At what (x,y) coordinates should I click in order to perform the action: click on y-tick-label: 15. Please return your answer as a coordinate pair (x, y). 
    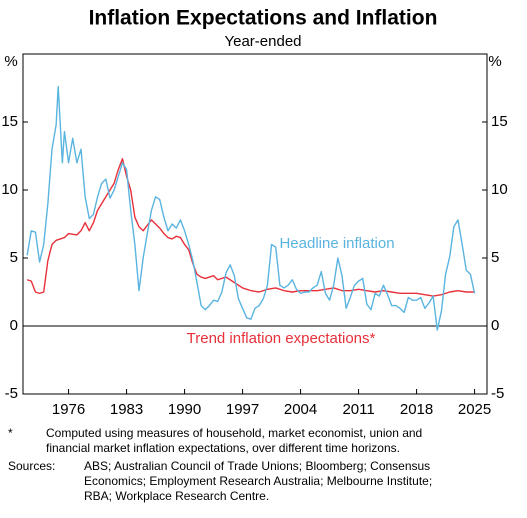
    Looking at the image, I should click on (9, 121).